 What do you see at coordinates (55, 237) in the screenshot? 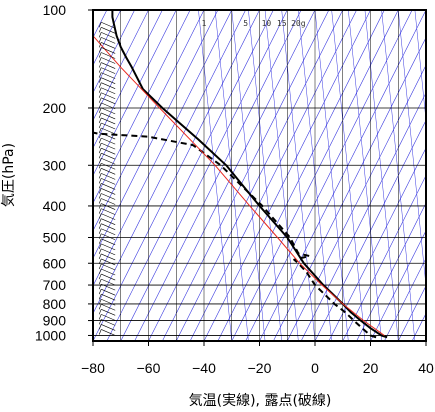
I see `y-tick-label: 500` at bounding box center [55, 237].